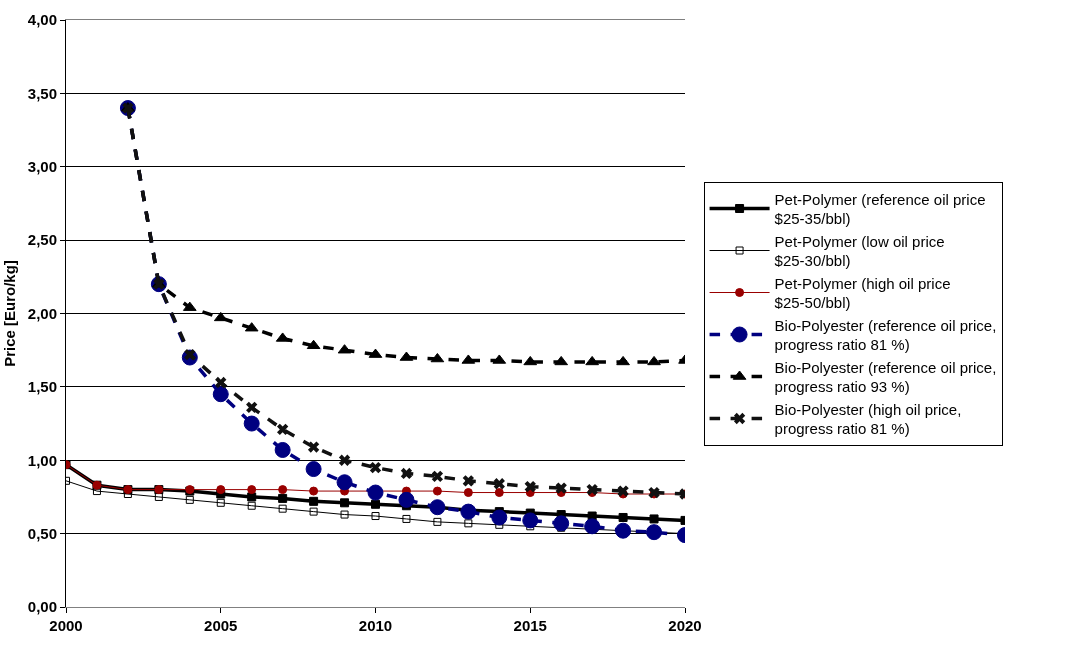 This screenshot has width=1080, height=651. What do you see at coordinates (66, 625) in the screenshot?
I see `x-tick-label: 2000` at bounding box center [66, 625].